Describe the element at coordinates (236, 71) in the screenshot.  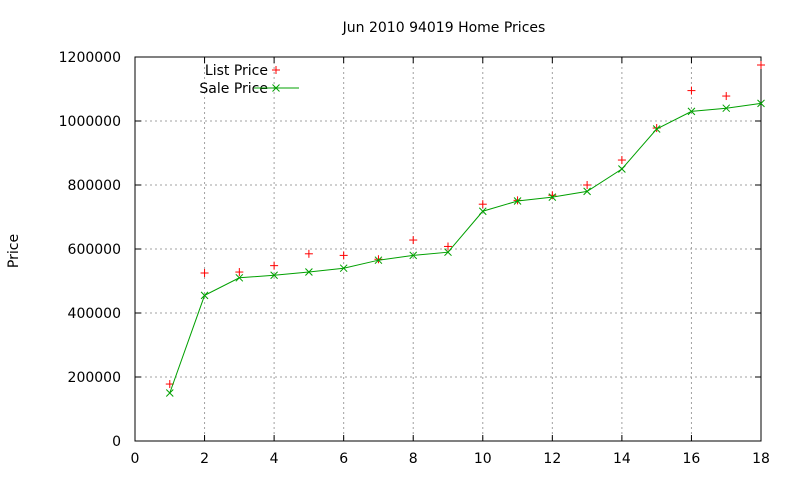
I see `legend-label: List Price` at that location.